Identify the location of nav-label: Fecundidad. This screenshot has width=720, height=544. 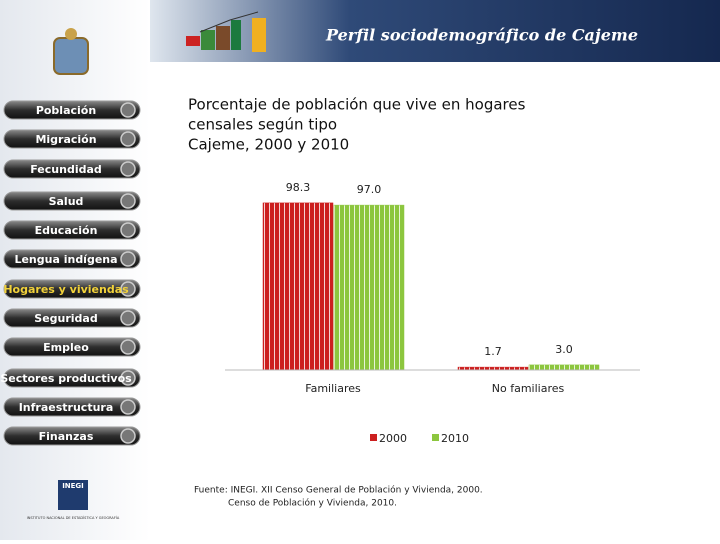
(66, 169).